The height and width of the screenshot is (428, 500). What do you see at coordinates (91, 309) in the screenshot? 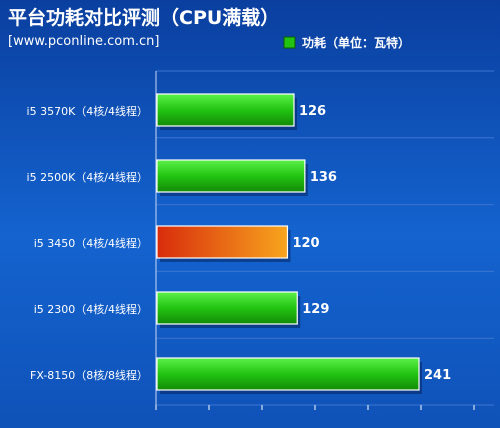
I see `category-label: i5 2300（4核/4线程）` at bounding box center [91, 309].